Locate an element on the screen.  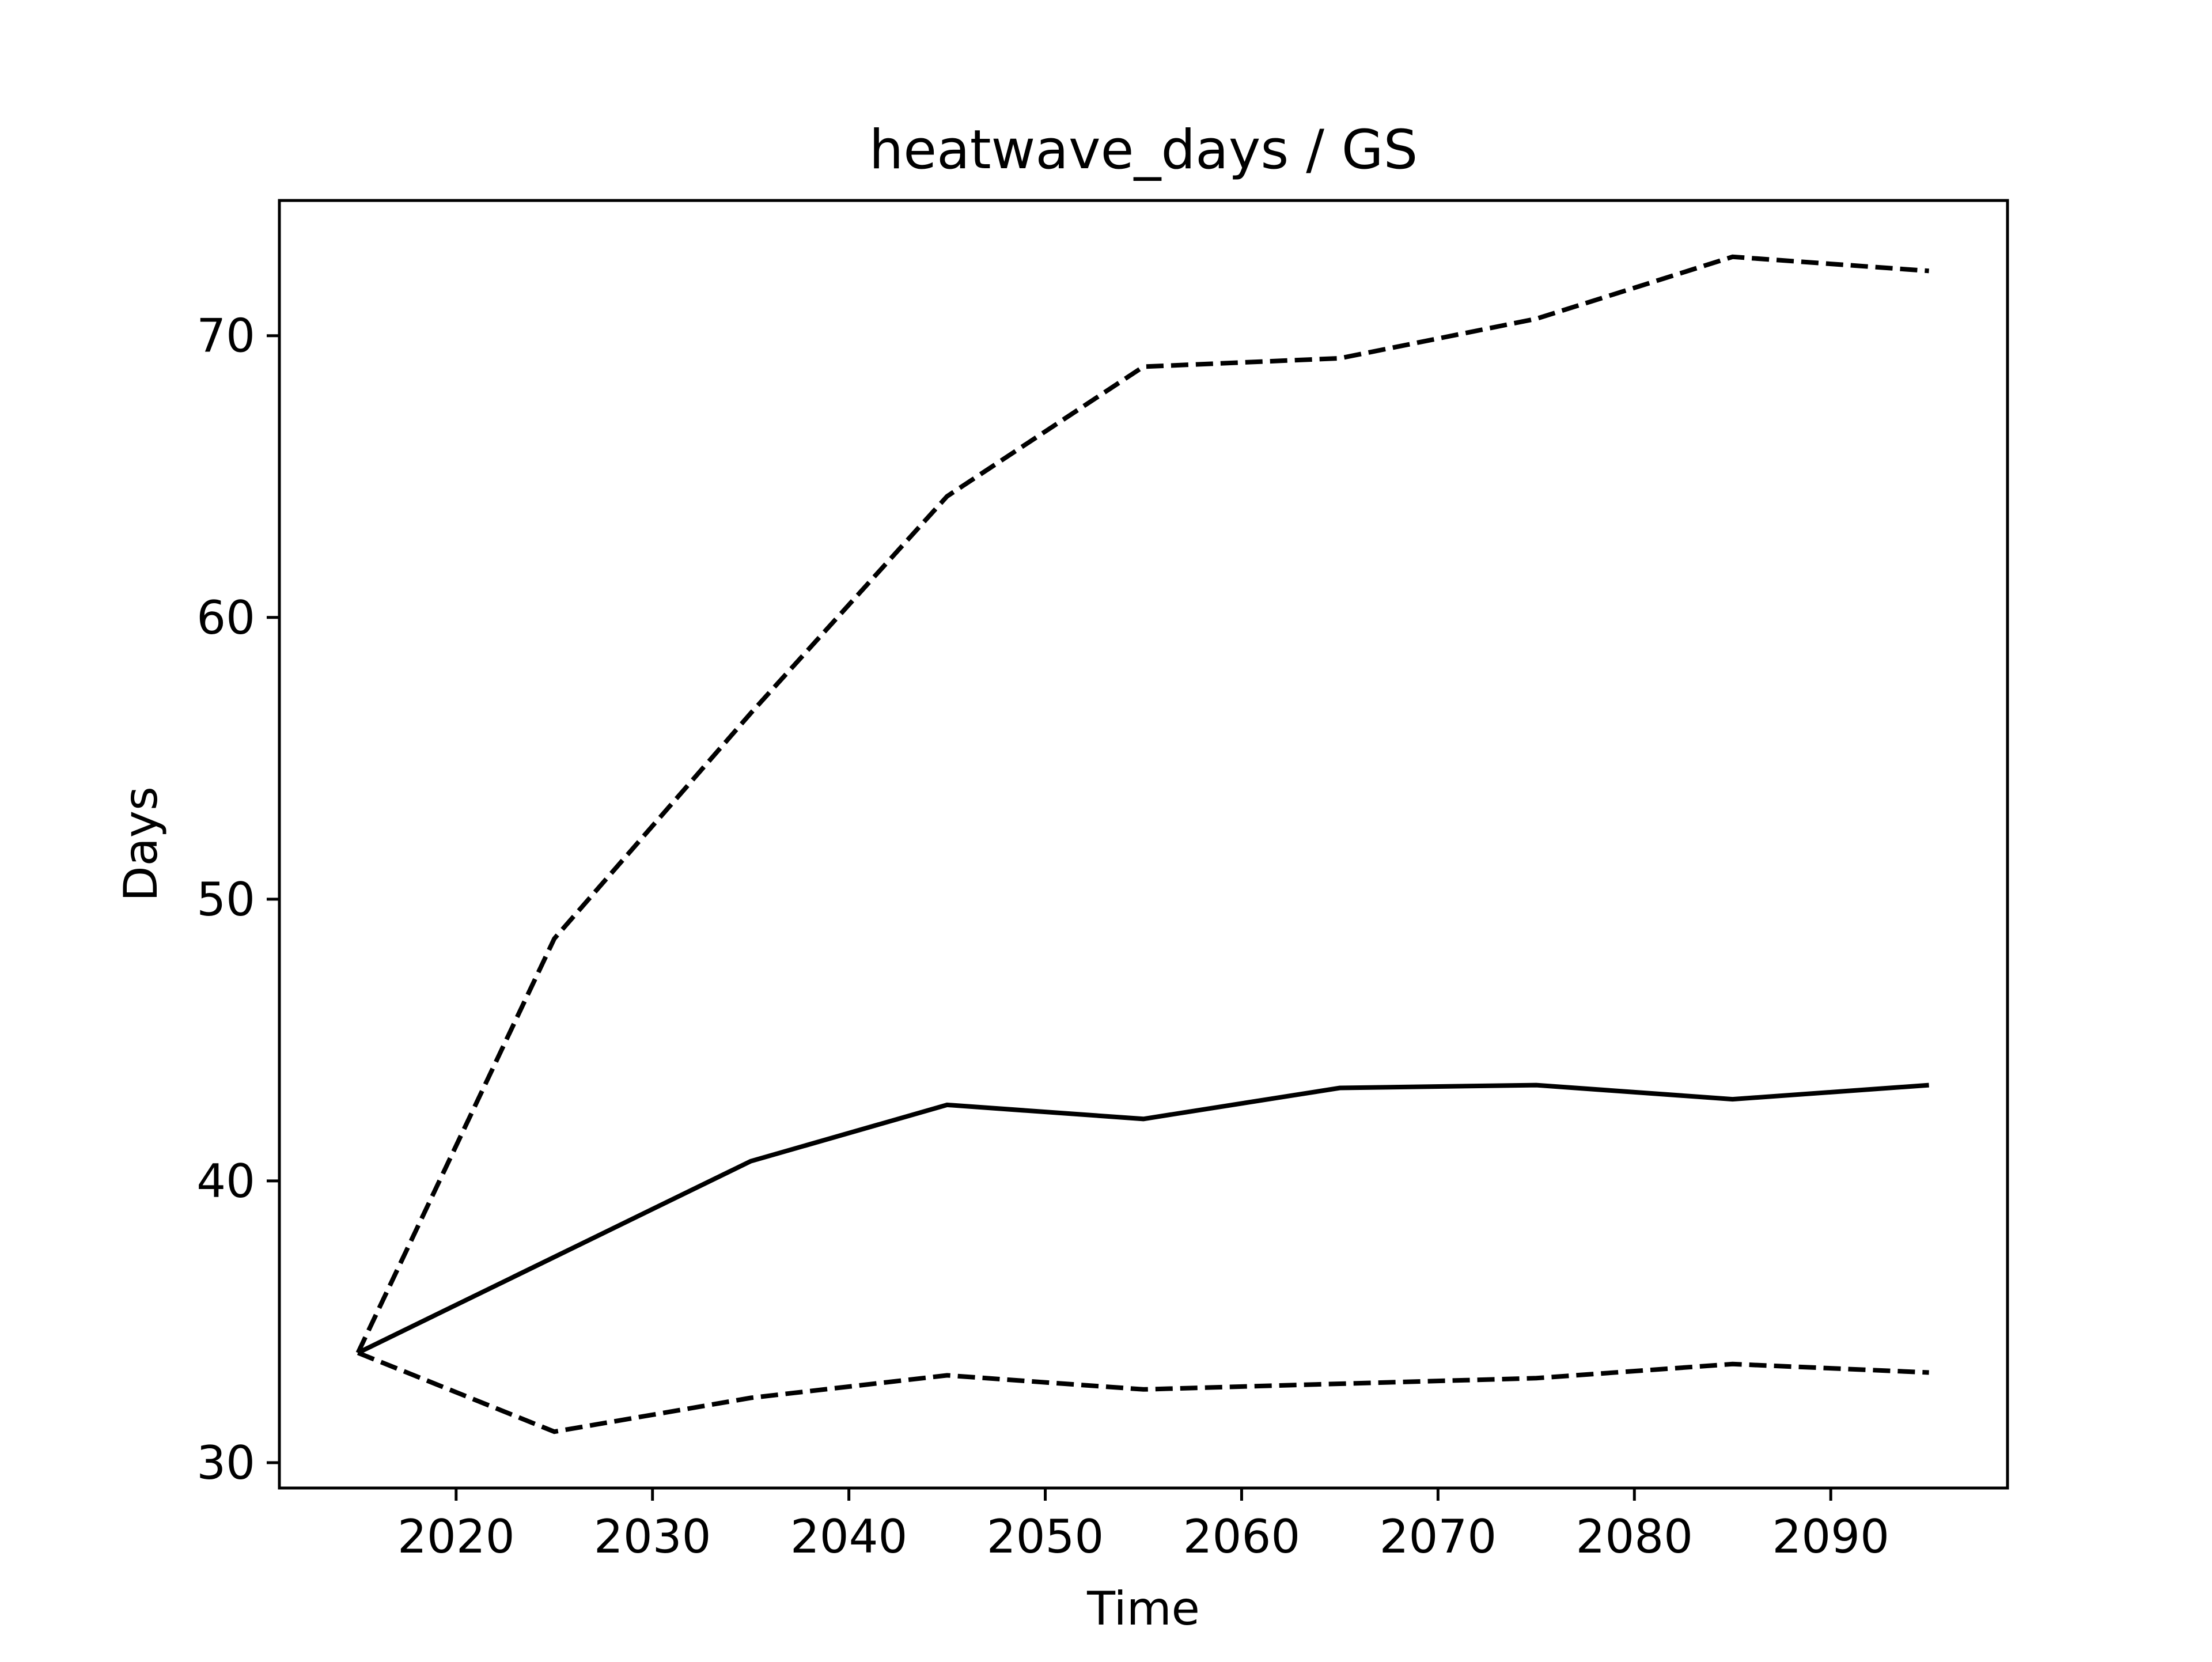
x-tick-label: 2080 is located at coordinates (1634, 1537).